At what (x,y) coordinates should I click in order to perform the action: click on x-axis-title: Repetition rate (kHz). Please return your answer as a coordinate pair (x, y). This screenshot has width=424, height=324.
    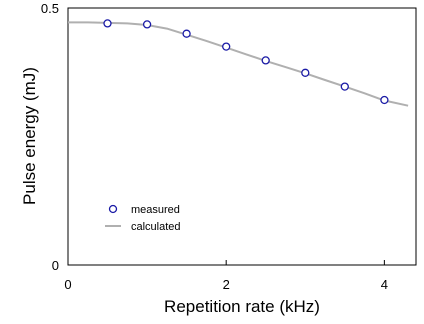
    Looking at the image, I should click on (242, 306).